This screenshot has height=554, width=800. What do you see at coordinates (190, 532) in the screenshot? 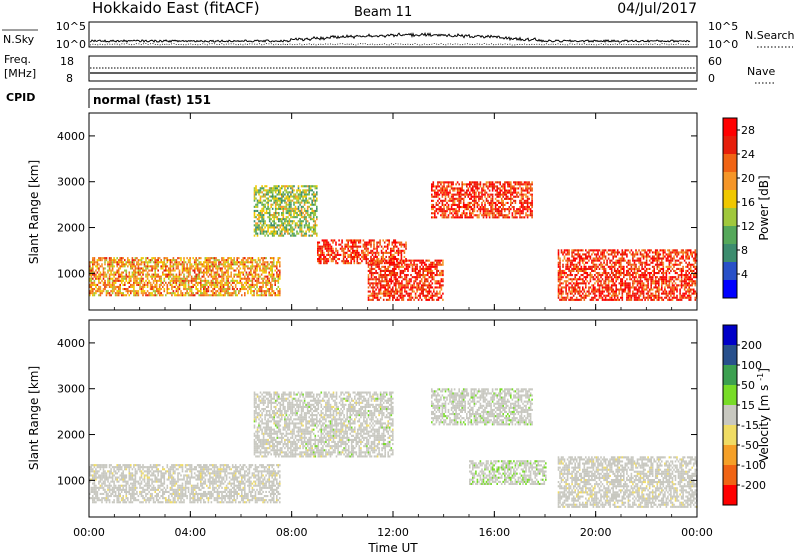
I see `x-tick-label: 04:00` at bounding box center [190, 532].